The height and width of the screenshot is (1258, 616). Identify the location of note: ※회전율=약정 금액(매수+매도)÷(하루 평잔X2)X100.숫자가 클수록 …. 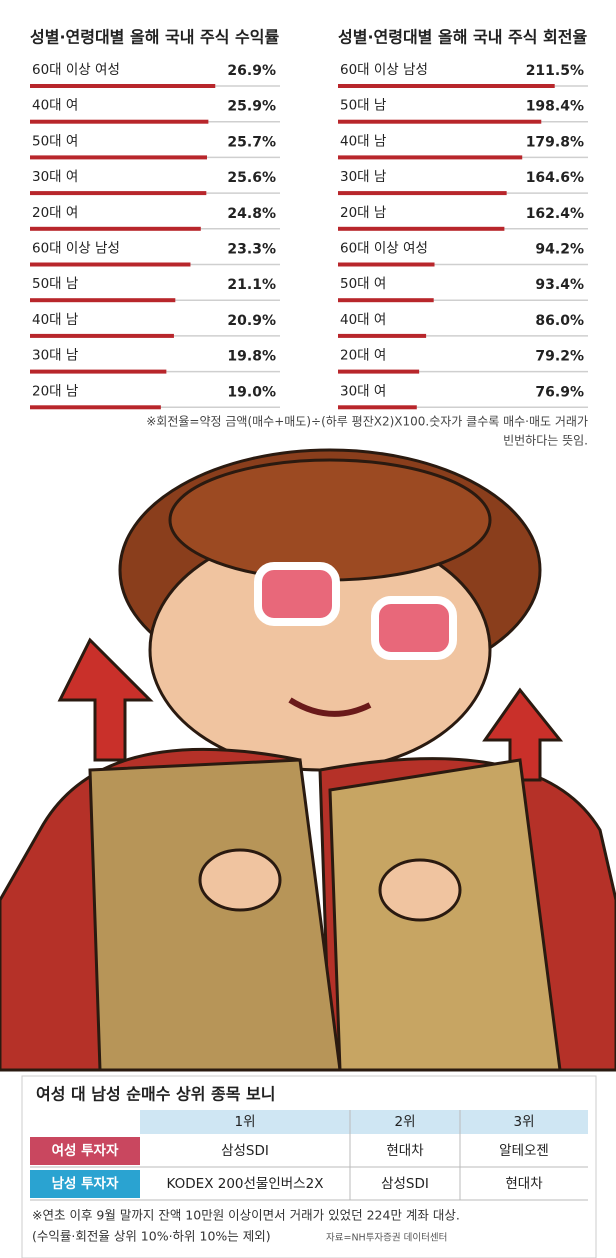
(367, 421).